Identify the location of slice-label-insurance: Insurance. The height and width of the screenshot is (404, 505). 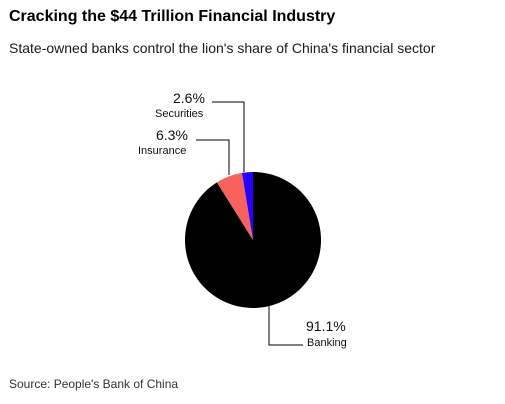
(162, 151).